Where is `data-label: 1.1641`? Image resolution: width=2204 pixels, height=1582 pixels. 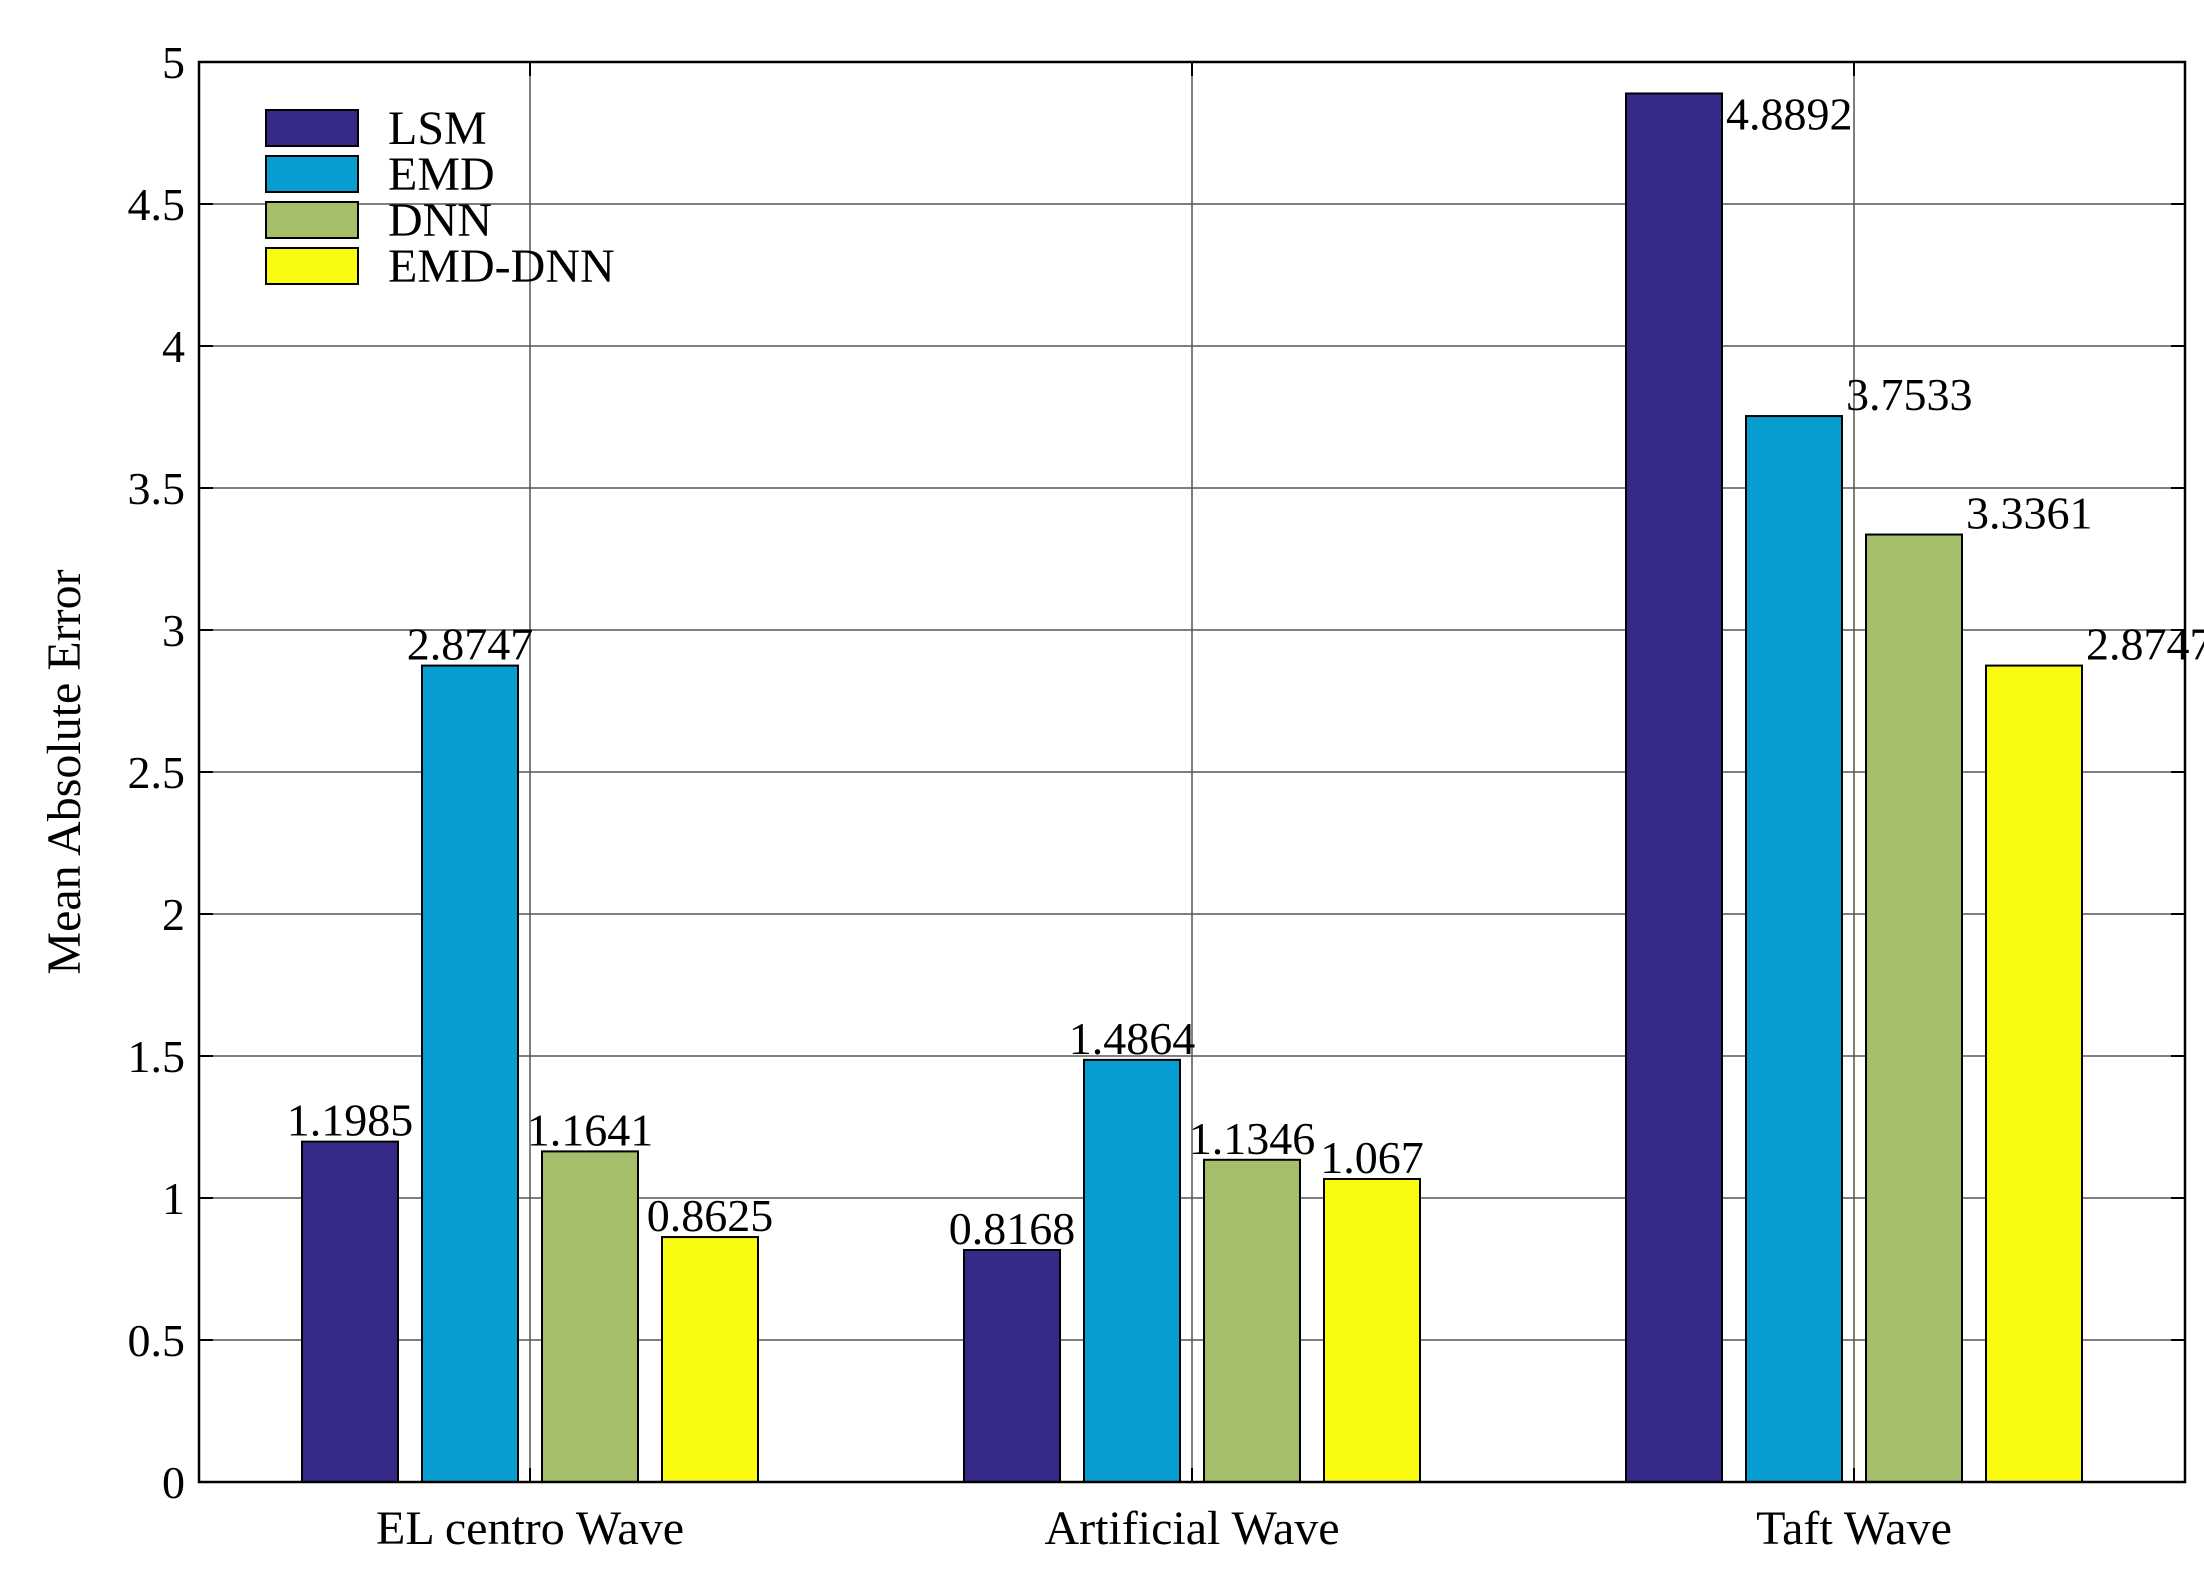 data-label: 1.1641 is located at coordinates (590, 1129).